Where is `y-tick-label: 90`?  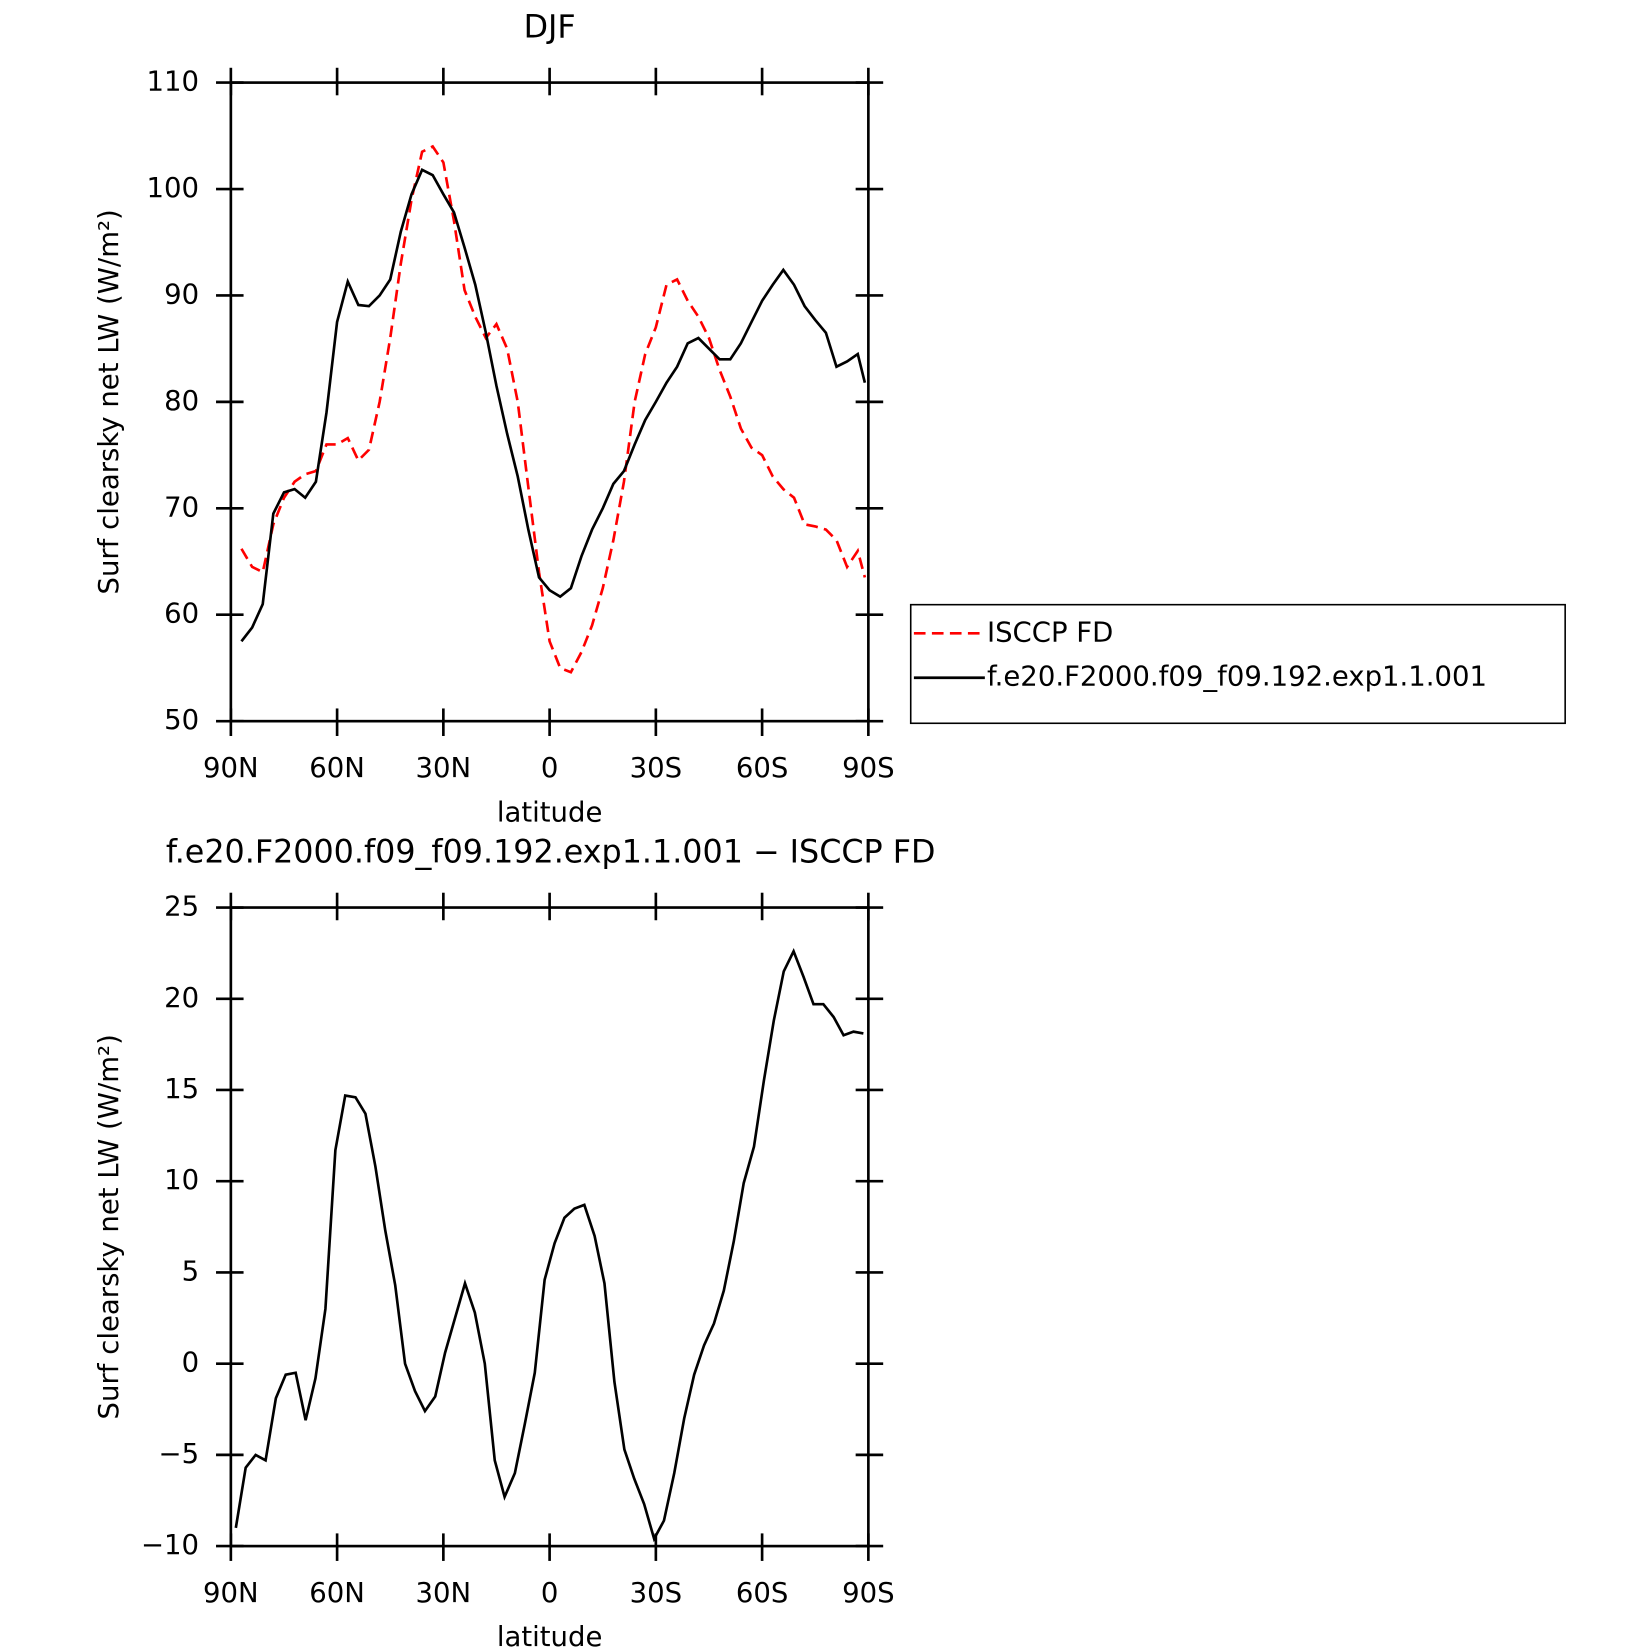
y-tick-label: 90 is located at coordinates (181, 294).